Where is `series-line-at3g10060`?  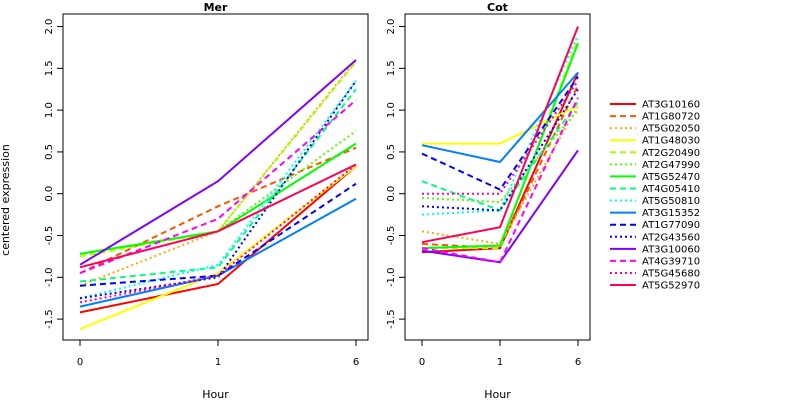
series-line-at3g10060 is located at coordinates (500, 206).